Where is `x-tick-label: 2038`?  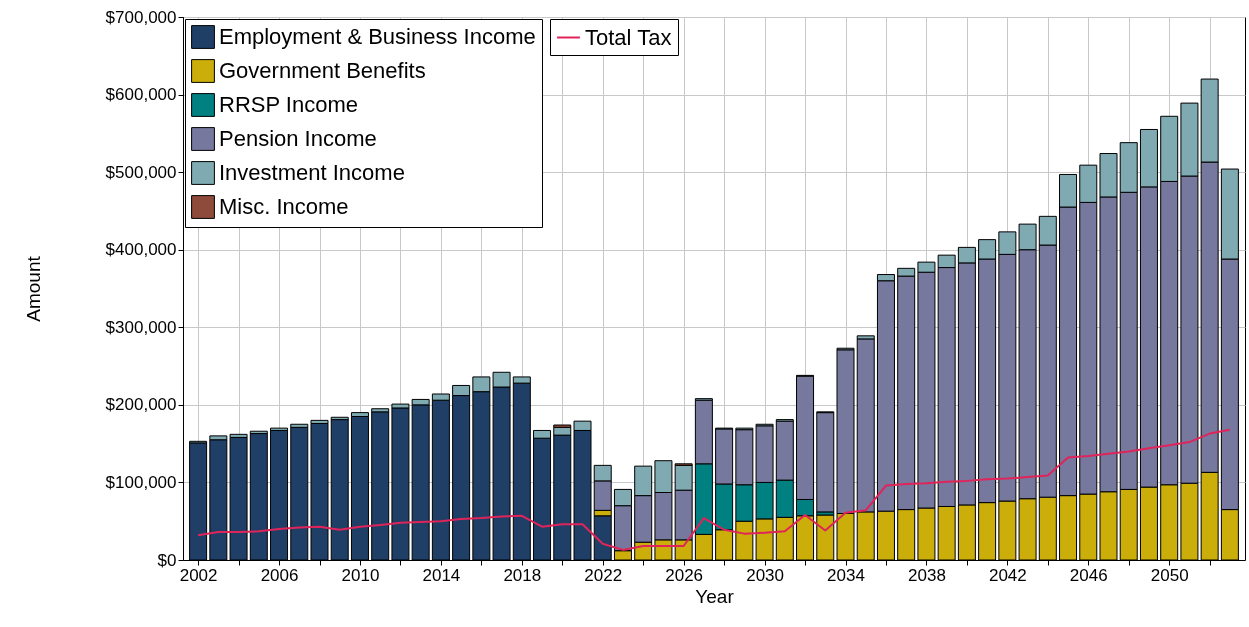 x-tick-label: 2038 is located at coordinates (927, 575).